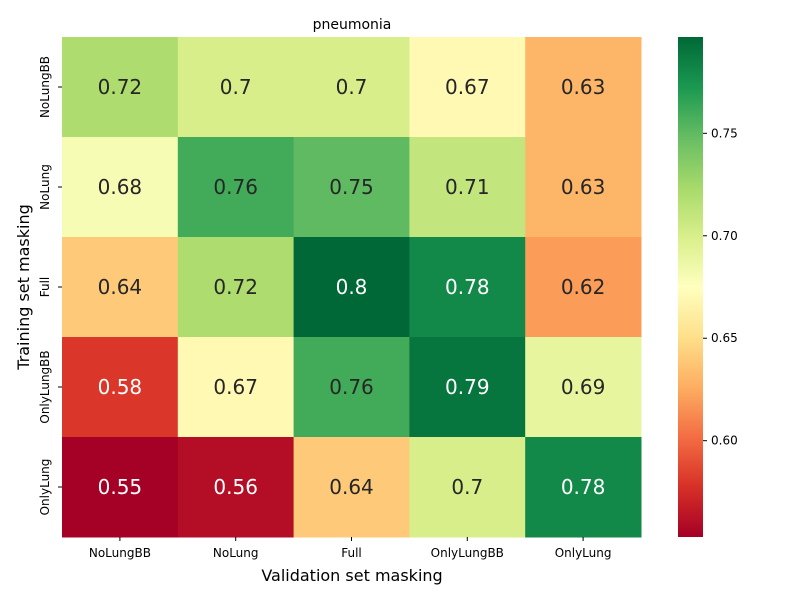 This screenshot has height=600, width=800. What do you see at coordinates (23, 287) in the screenshot?
I see `y-axis-label: Training set masking` at bounding box center [23, 287].